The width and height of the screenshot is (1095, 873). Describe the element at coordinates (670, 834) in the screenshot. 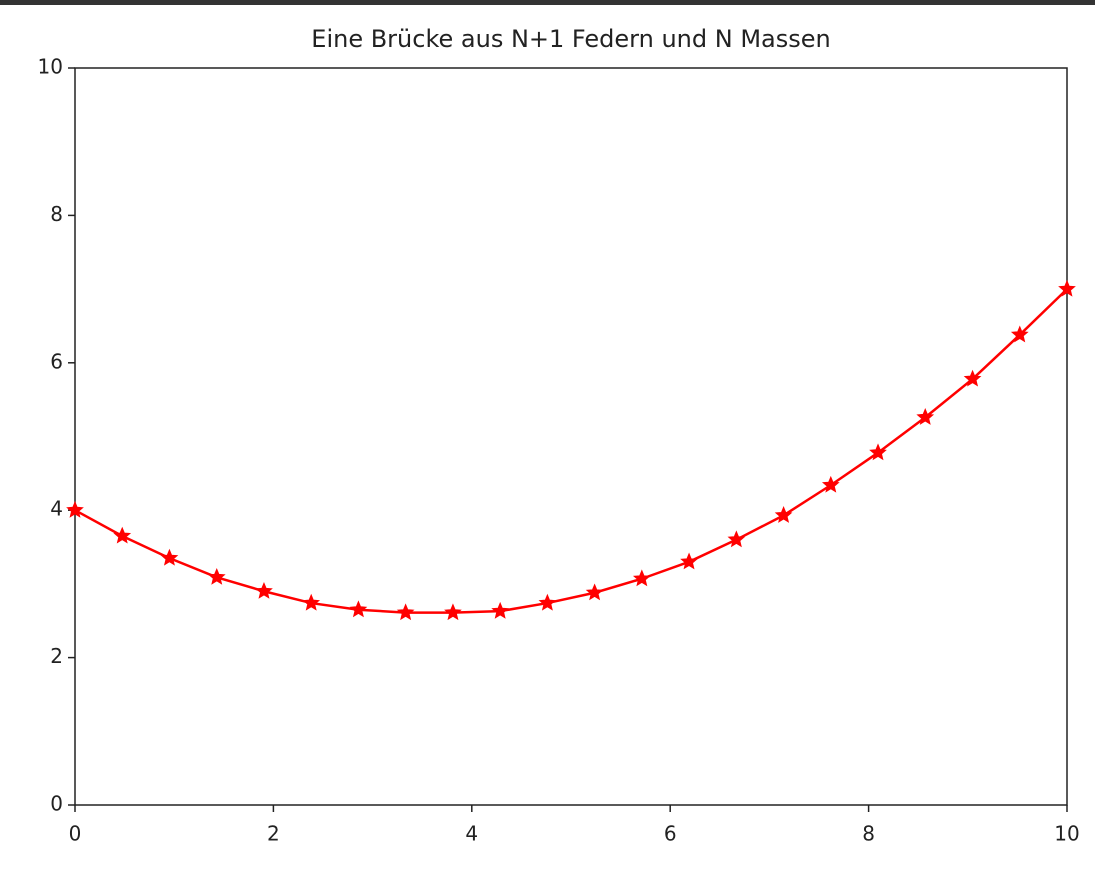

I see `x-tick-label: 6` at that location.